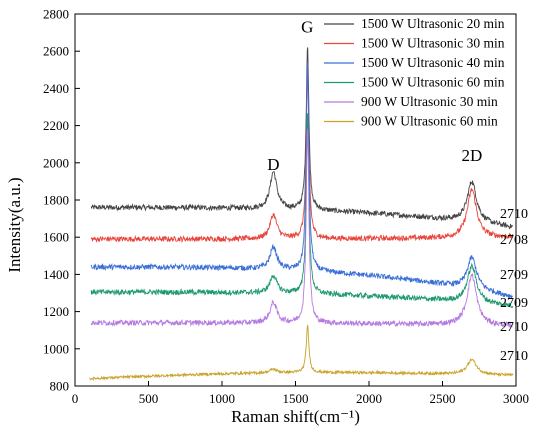 The image size is (550, 434). I want to click on legend-entry: 1500 W Ultrasonic 40 min, so click(433, 62).